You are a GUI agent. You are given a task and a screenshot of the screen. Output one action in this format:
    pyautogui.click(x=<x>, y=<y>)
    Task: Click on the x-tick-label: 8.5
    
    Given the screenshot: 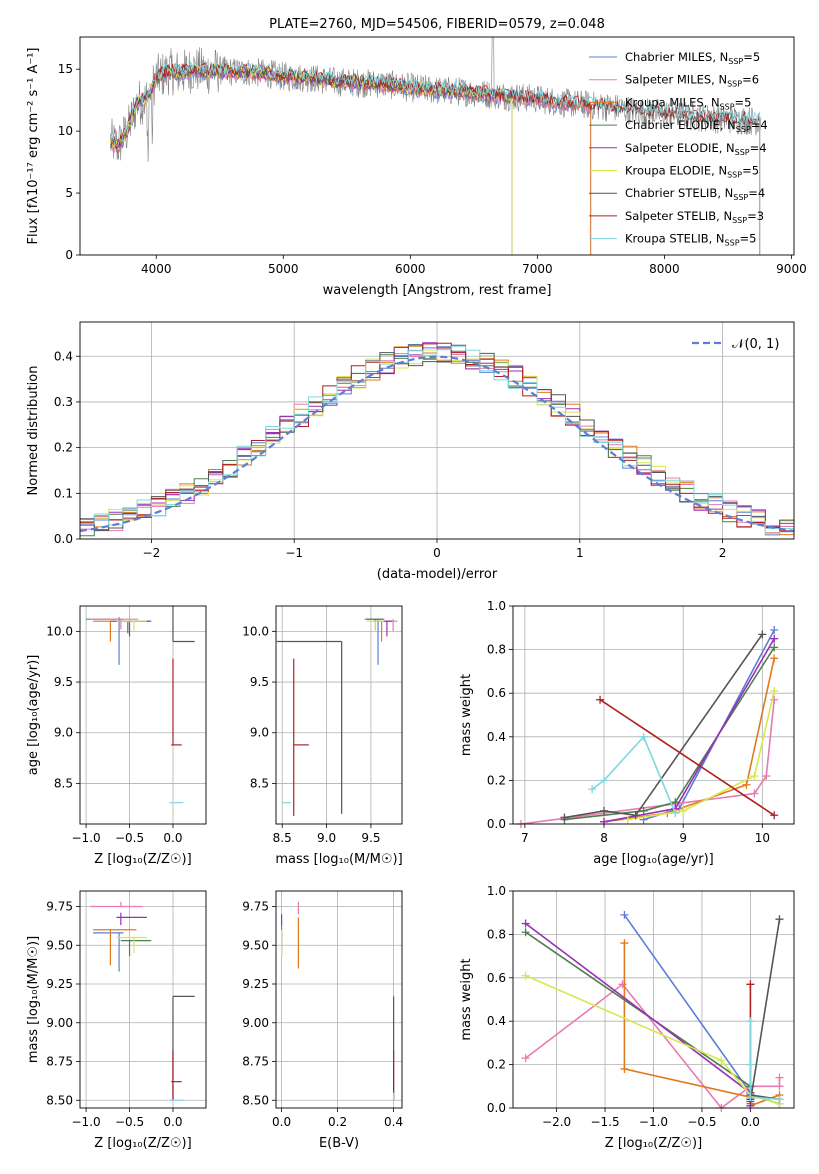 What is the action you would take?
    pyautogui.click(x=282, y=838)
    